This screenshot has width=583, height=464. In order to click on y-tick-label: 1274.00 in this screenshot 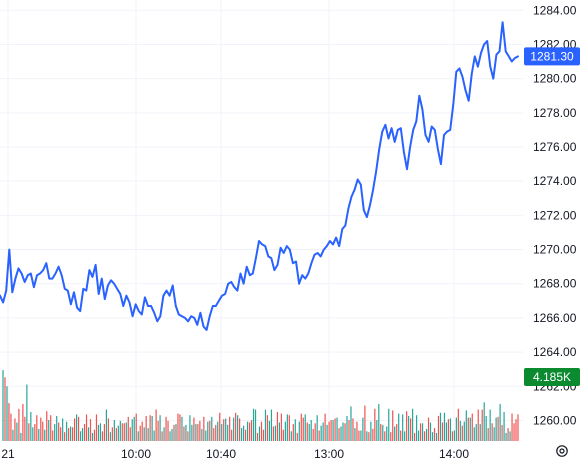, I will do `click(555, 181)`.